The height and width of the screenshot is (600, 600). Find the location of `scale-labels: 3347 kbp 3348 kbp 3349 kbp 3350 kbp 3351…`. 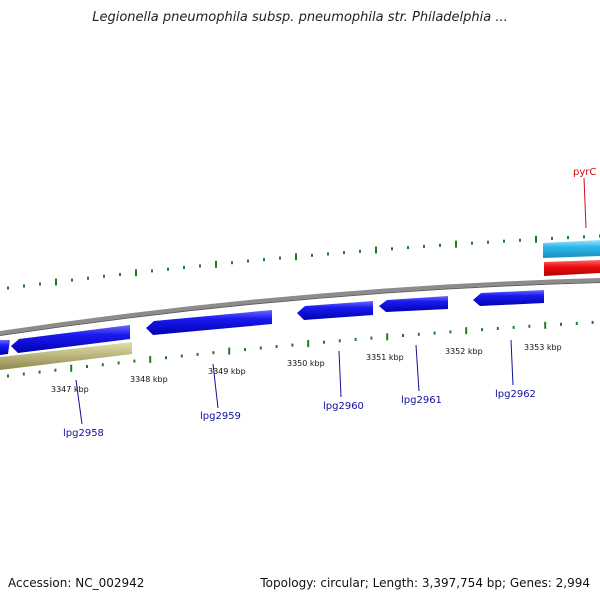

scale-labels: 3347 kbp 3348 kbp 3349 kbp 3350 kbp 3351… is located at coordinates (306, 368).